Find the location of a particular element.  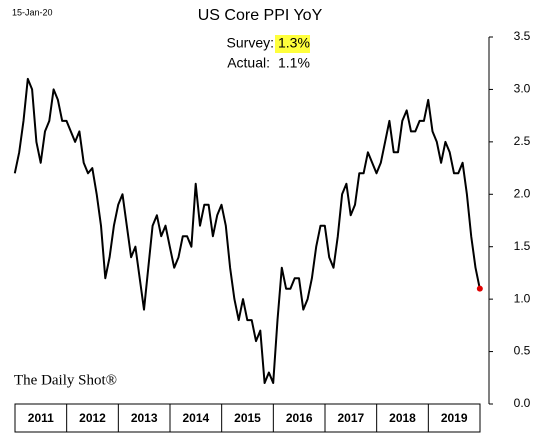

y-tick-label: 1.5 is located at coordinates (522, 246).